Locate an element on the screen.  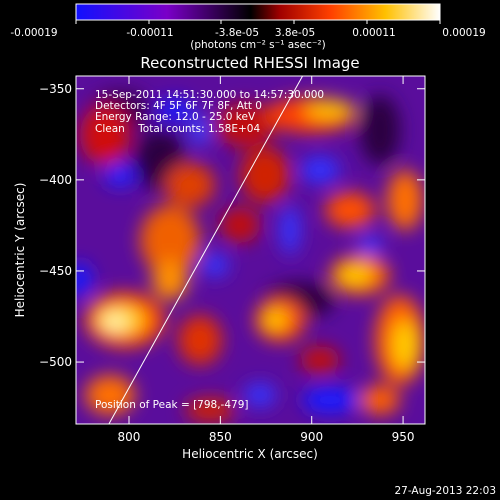
info-clean-counts: Clean Total counts: 1.58E+04 is located at coordinates (177, 129).